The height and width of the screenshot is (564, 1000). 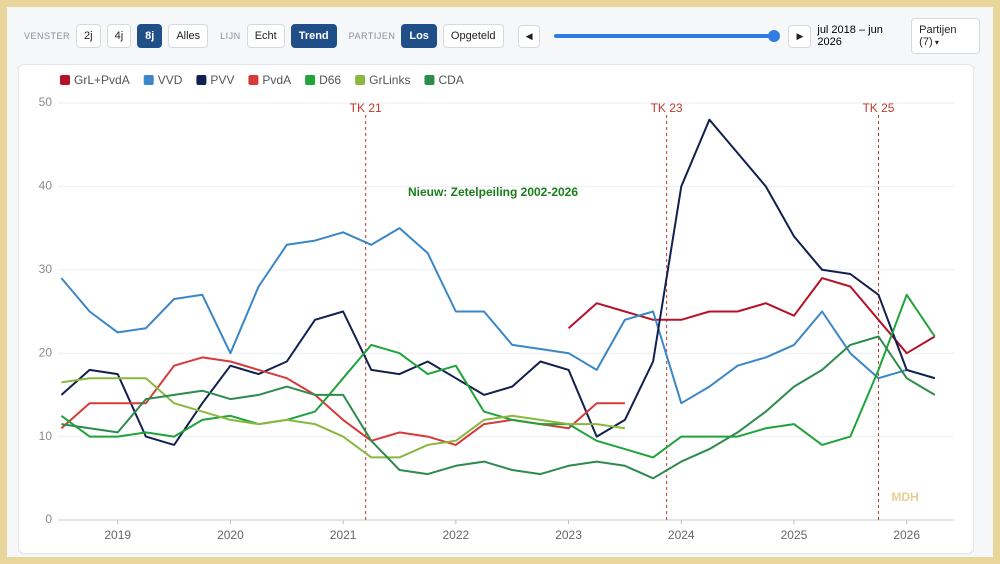 I want to click on y-tick-label: 30, so click(x=46, y=269).